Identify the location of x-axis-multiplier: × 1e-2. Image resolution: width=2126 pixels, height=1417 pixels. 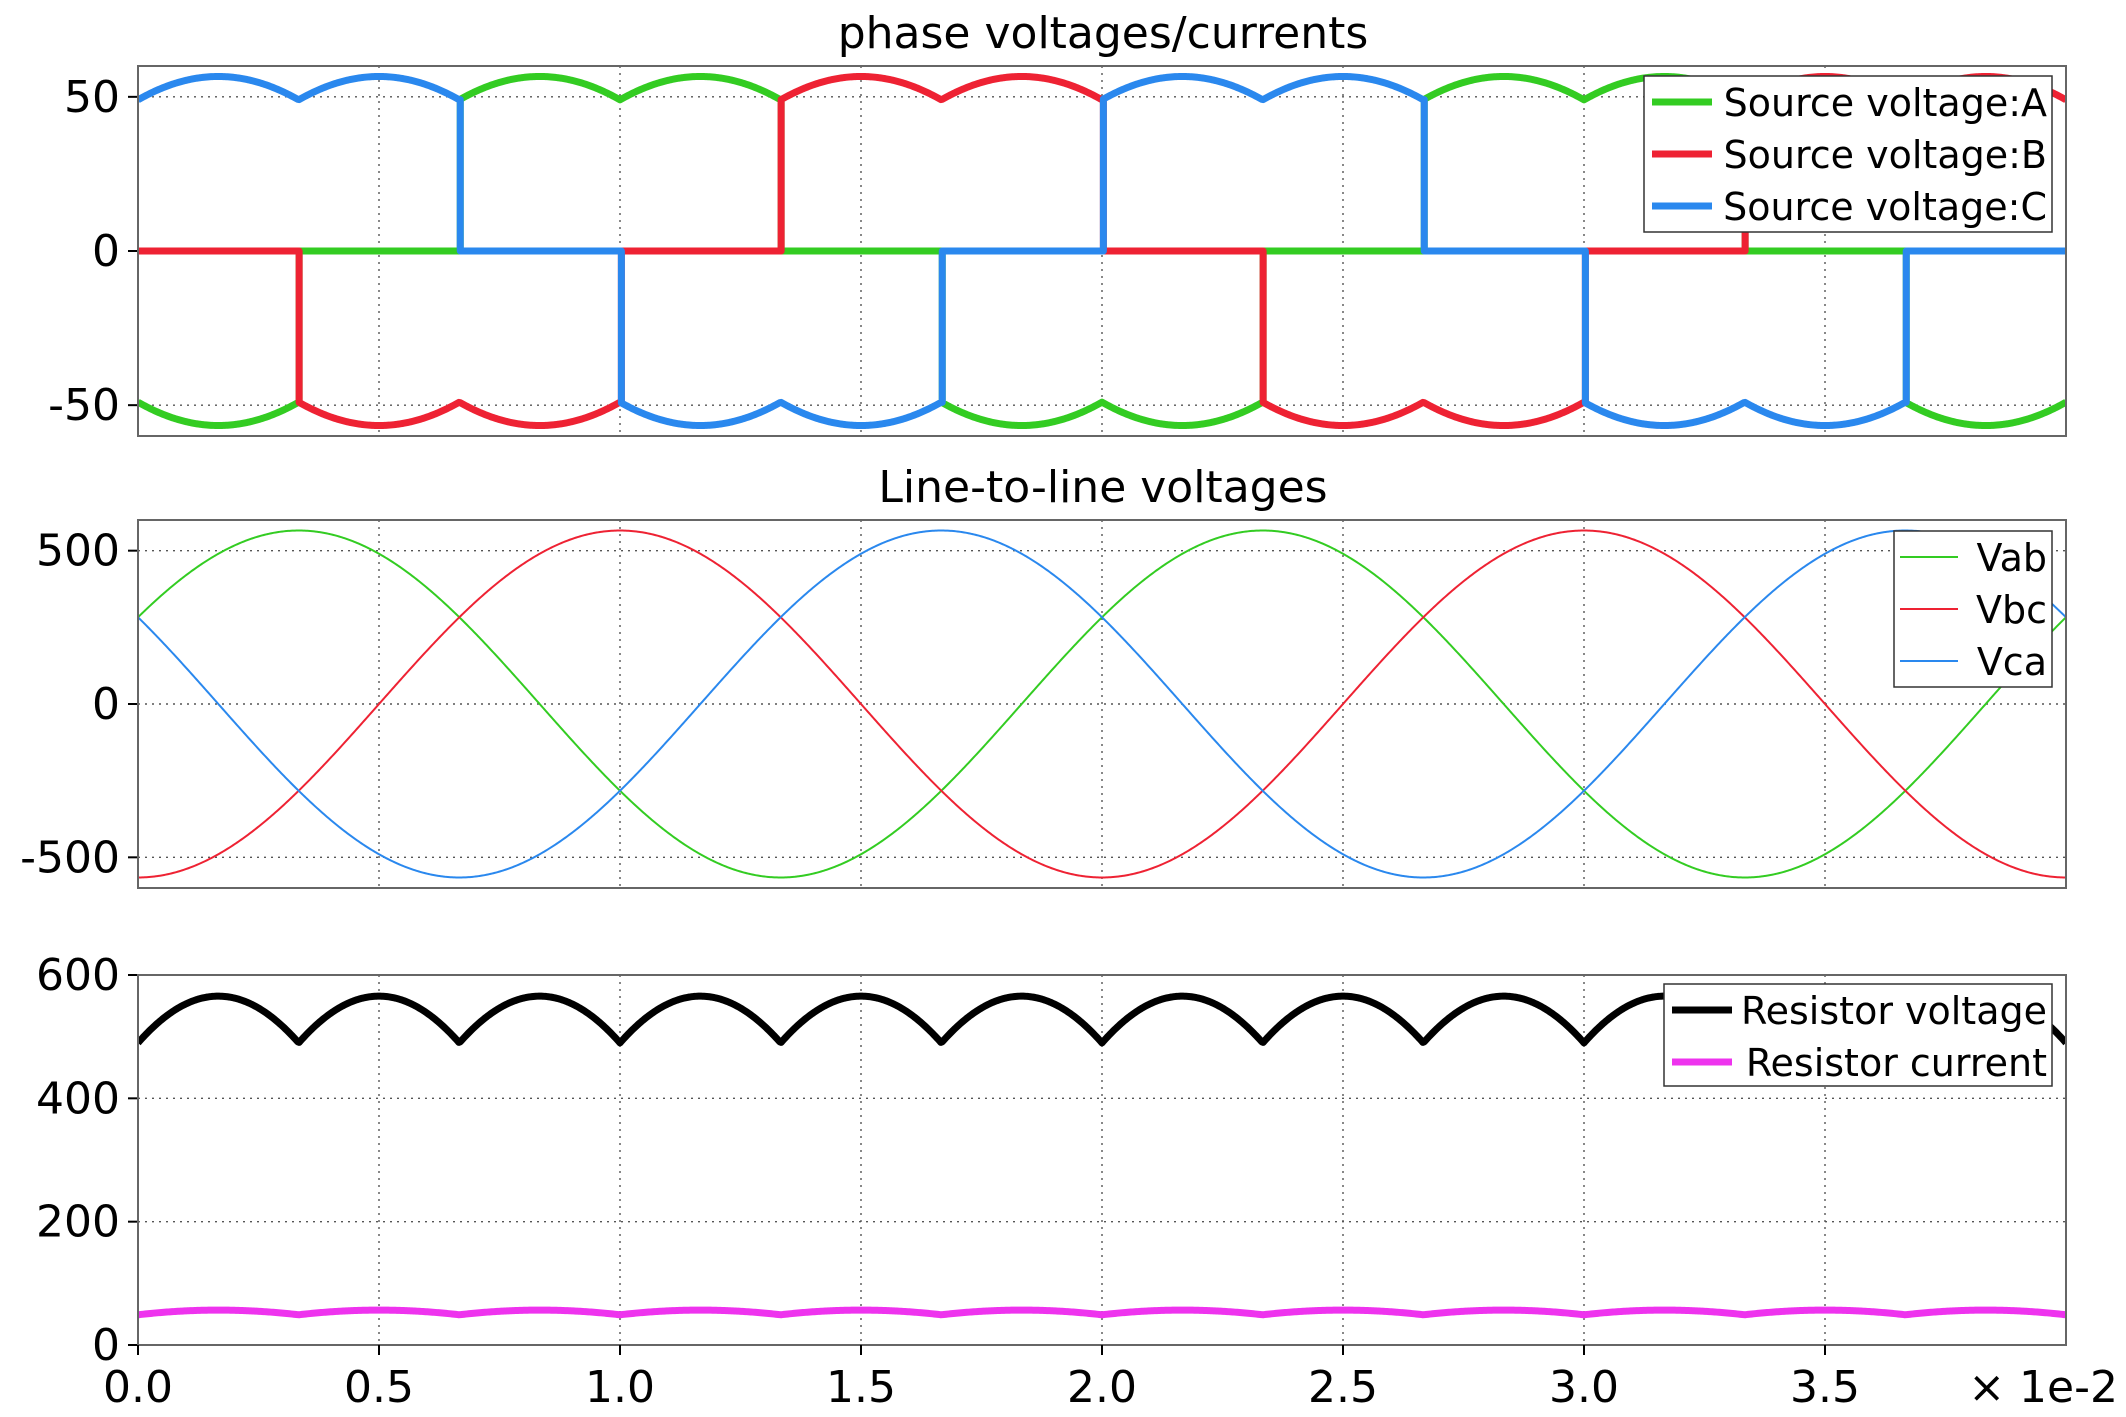
(2043, 1387).